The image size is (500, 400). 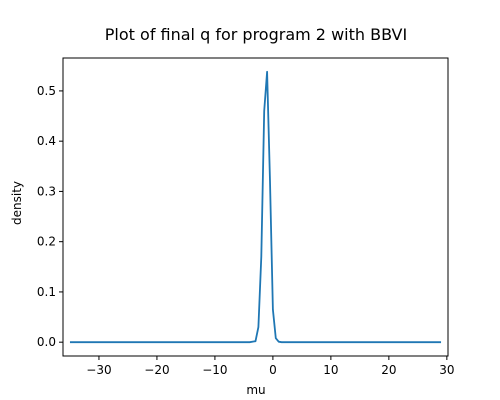 What do you see at coordinates (98, 370) in the screenshot?
I see `x-tick-label: −30` at bounding box center [98, 370].